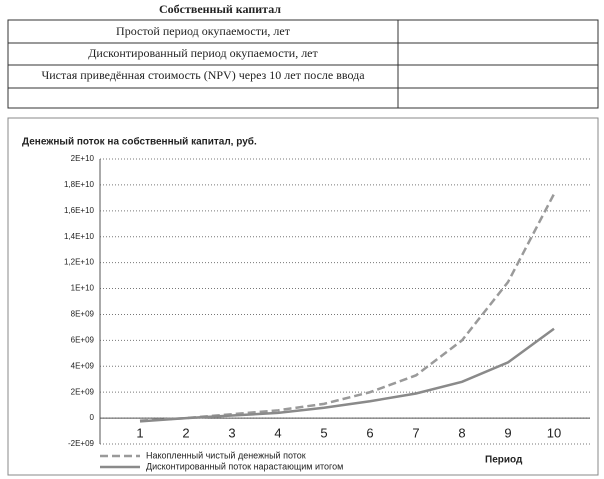 The width and height of the screenshot is (604, 479). What do you see at coordinates (415, 433) in the screenshot?
I see `x-tick-label: 7` at bounding box center [415, 433].